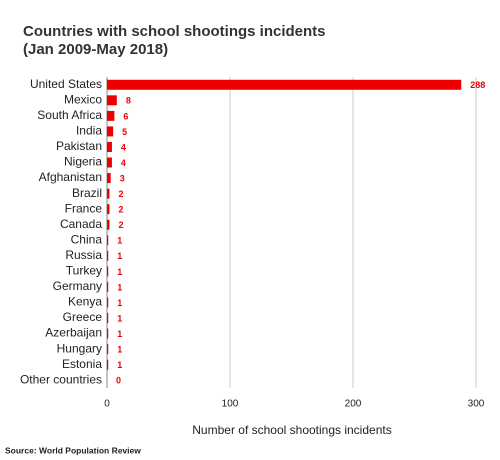 The height and width of the screenshot is (460, 500). Describe the element at coordinates (476, 404) in the screenshot. I see `x-tick-label: 300` at that location.